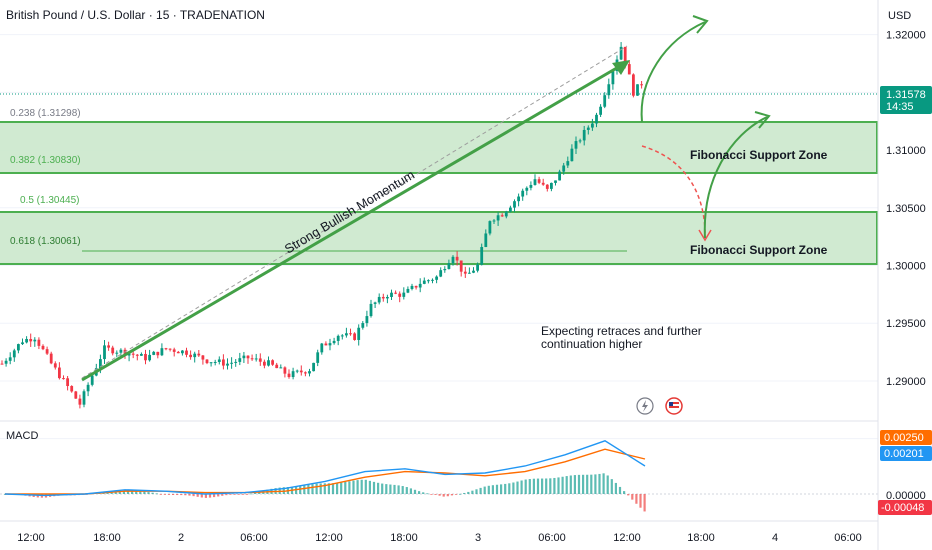  Describe the element at coordinates (645, 406) in the screenshot. I see `lightning-event-icon` at that location.